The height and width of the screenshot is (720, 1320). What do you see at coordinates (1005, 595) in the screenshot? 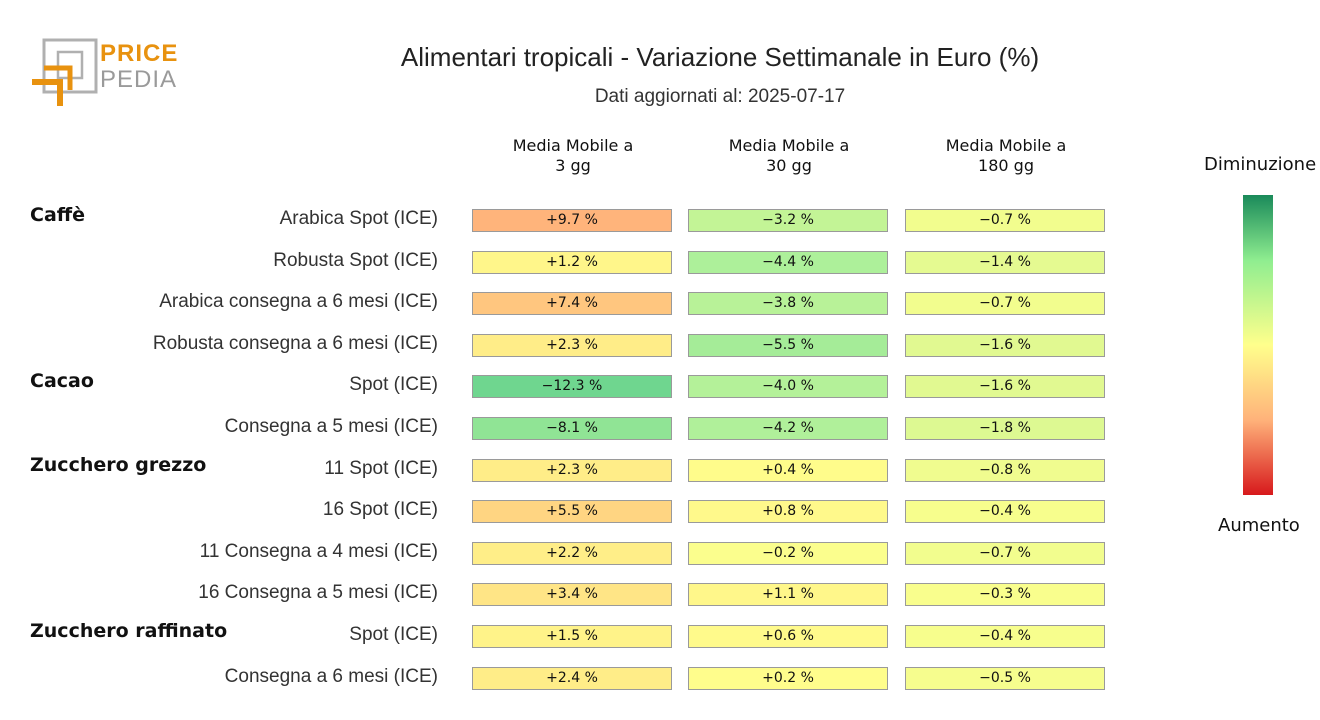
I see `heatmap-cell: −0.3 %` at bounding box center [1005, 595].